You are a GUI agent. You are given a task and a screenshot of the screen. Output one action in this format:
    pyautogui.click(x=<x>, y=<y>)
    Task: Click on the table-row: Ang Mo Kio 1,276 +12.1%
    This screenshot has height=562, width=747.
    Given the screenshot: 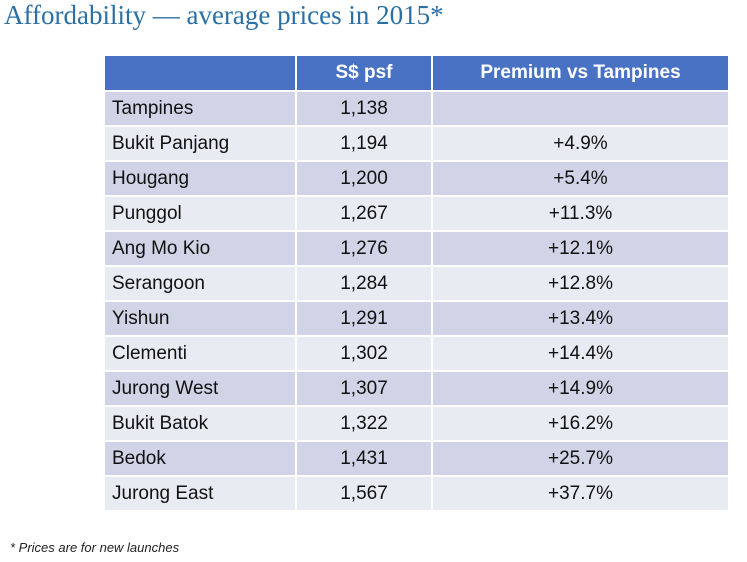 What is the action you would take?
    pyautogui.click(x=416, y=248)
    